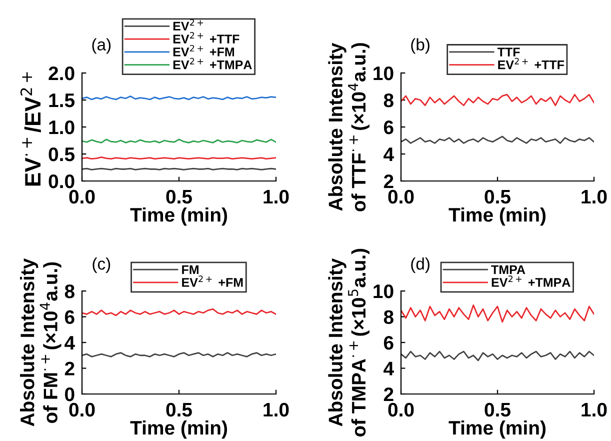 This screenshot has width=611, height=441. What do you see at coordinates (62, 101) in the screenshot?
I see `y-tick-label: 1.5` at bounding box center [62, 101].